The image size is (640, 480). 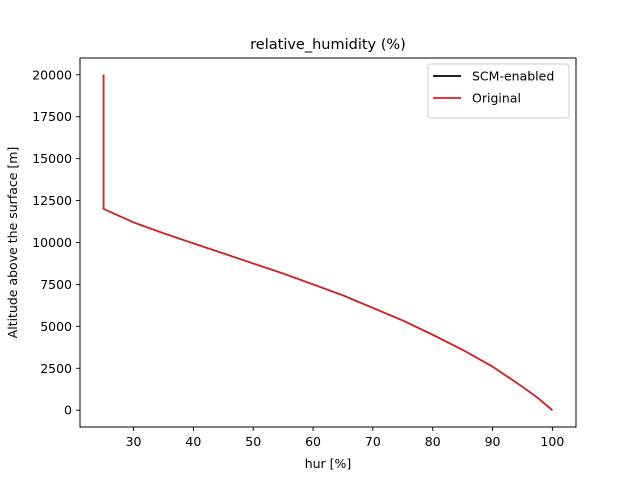 What do you see at coordinates (433, 441) in the screenshot?
I see `x-tick-label-5: 80` at bounding box center [433, 441].